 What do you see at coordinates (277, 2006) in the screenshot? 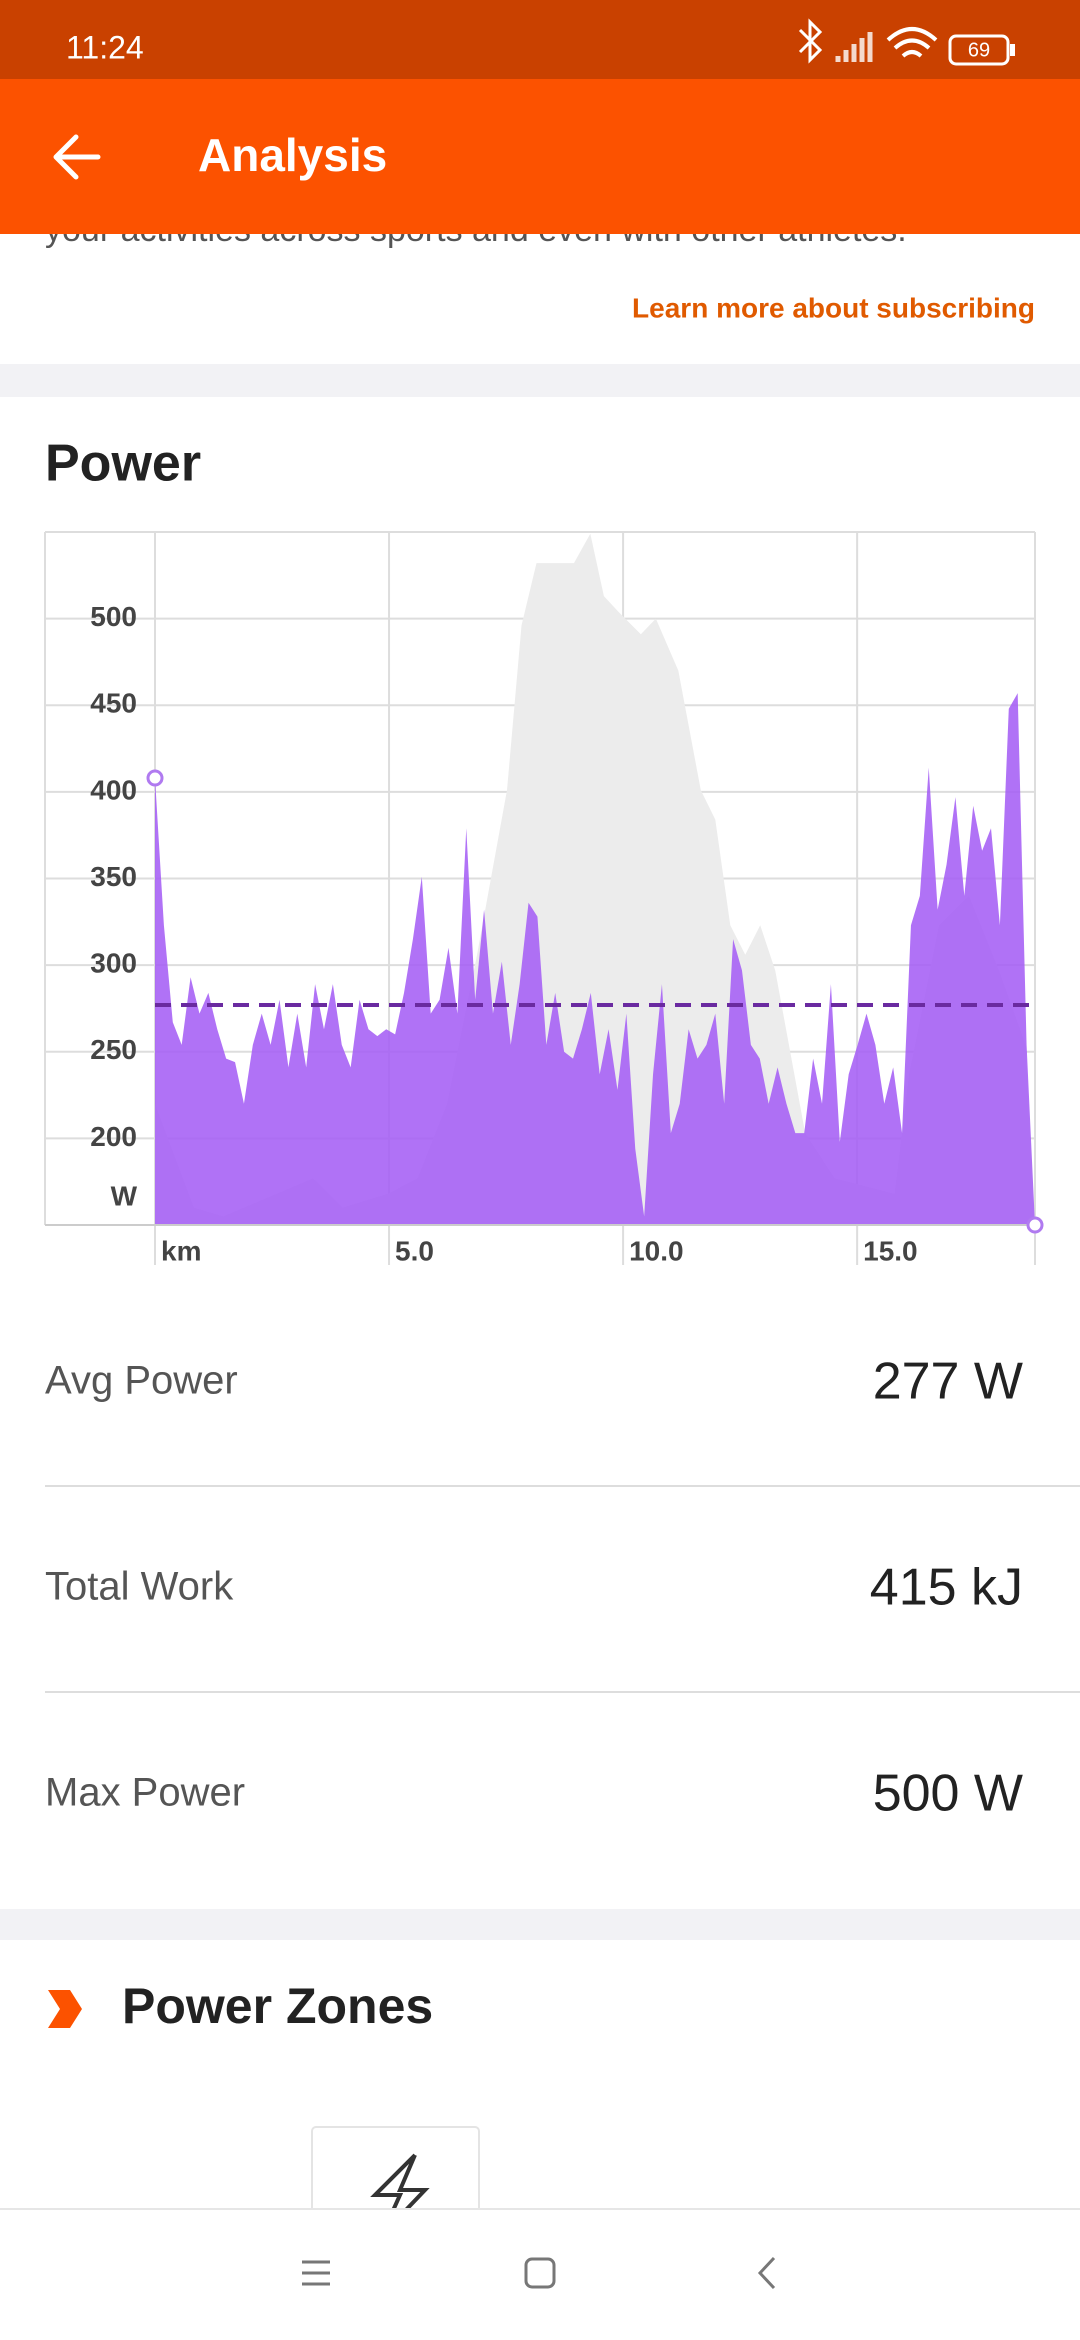
I see `section-title: Power Zones` at bounding box center [277, 2006].